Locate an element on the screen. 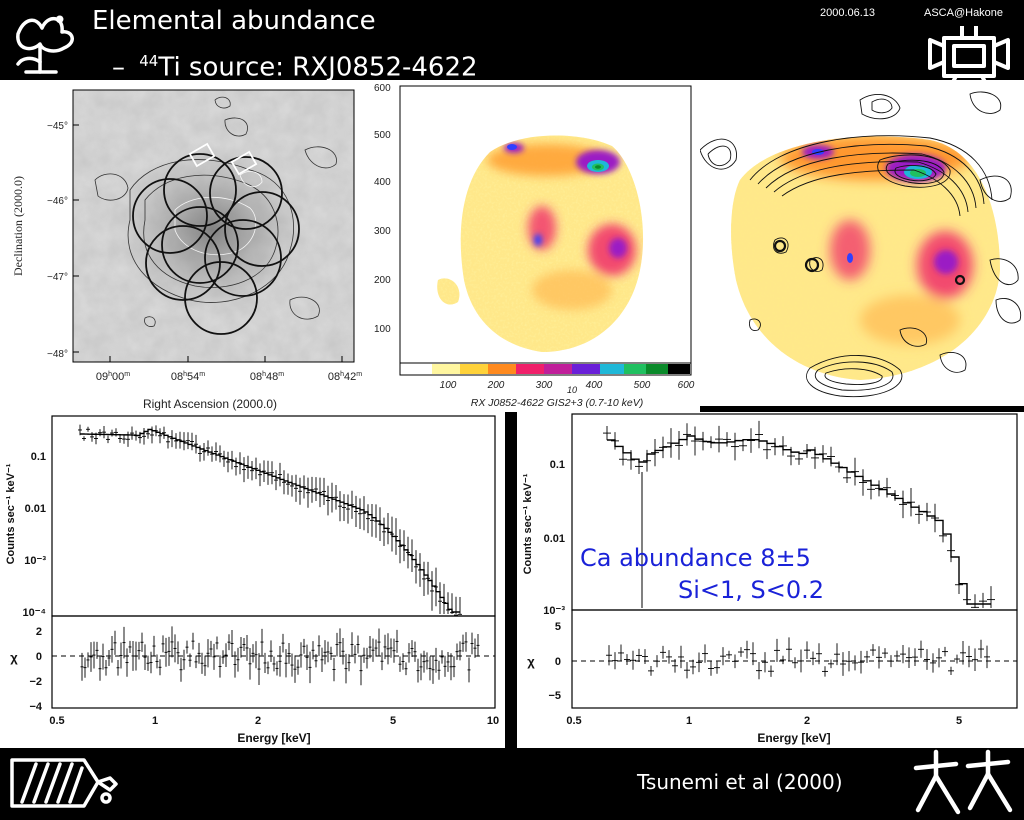 The width and height of the screenshot is (1024, 820). spectrum-left-x-tick: 5 is located at coordinates (393, 721).